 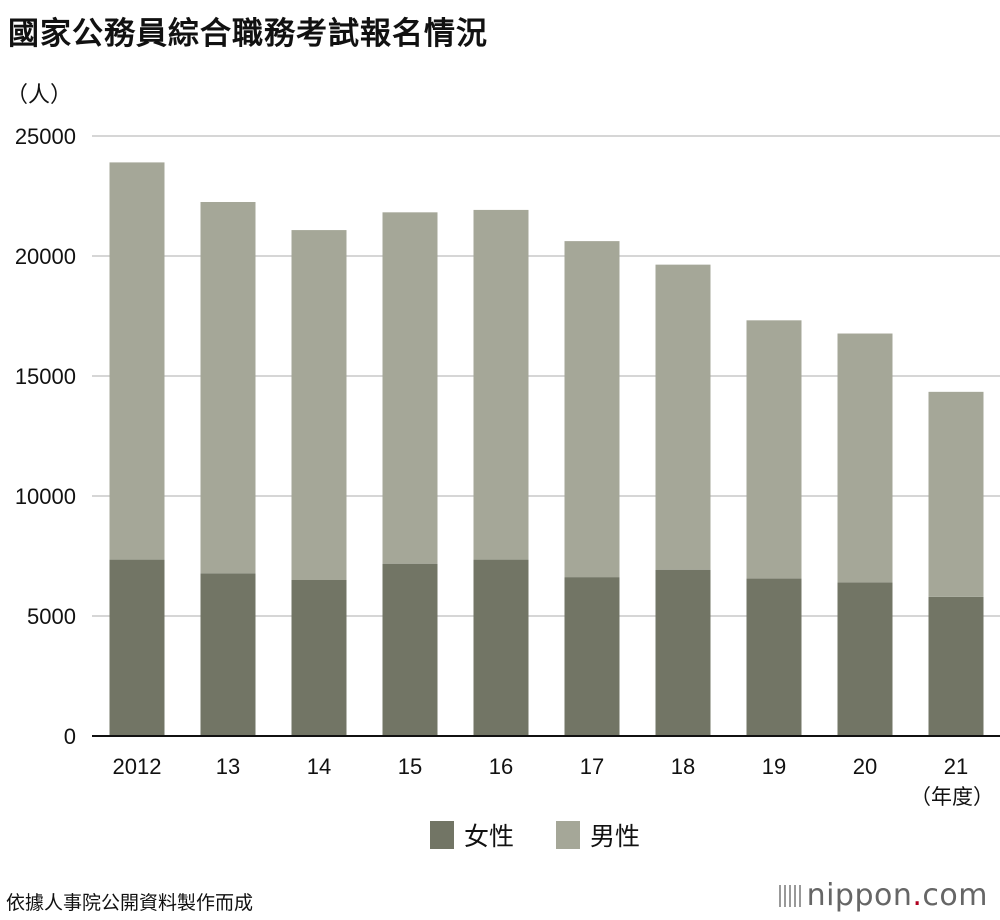 What do you see at coordinates (501, 766) in the screenshot?
I see `x-tick-label: 16` at bounding box center [501, 766].